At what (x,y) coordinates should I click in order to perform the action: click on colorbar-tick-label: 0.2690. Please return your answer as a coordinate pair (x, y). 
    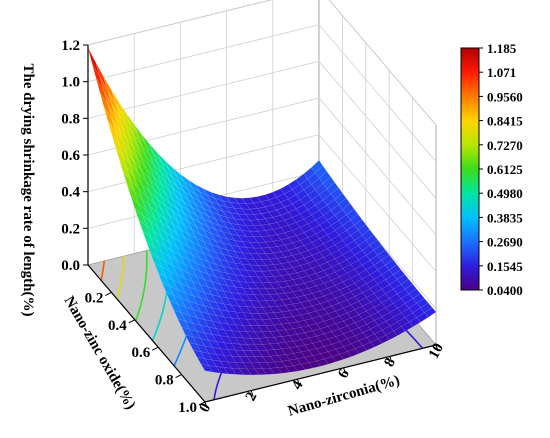
    Looking at the image, I should click on (505, 242).